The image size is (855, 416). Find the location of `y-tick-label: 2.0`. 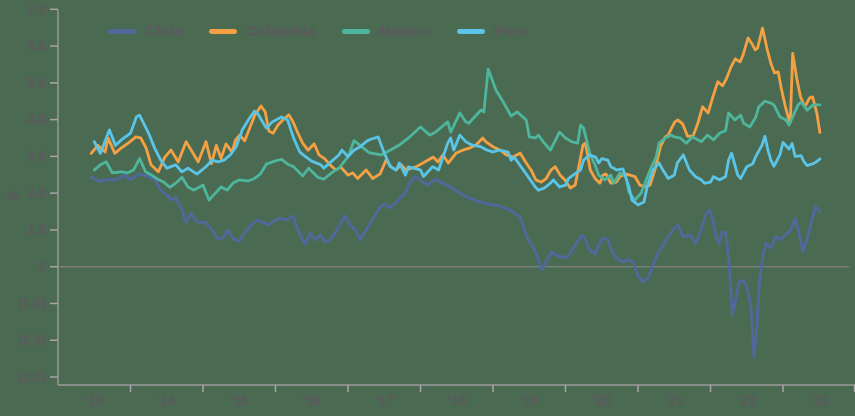

y-tick-label: 2.0 is located at coordinates (36, 193).